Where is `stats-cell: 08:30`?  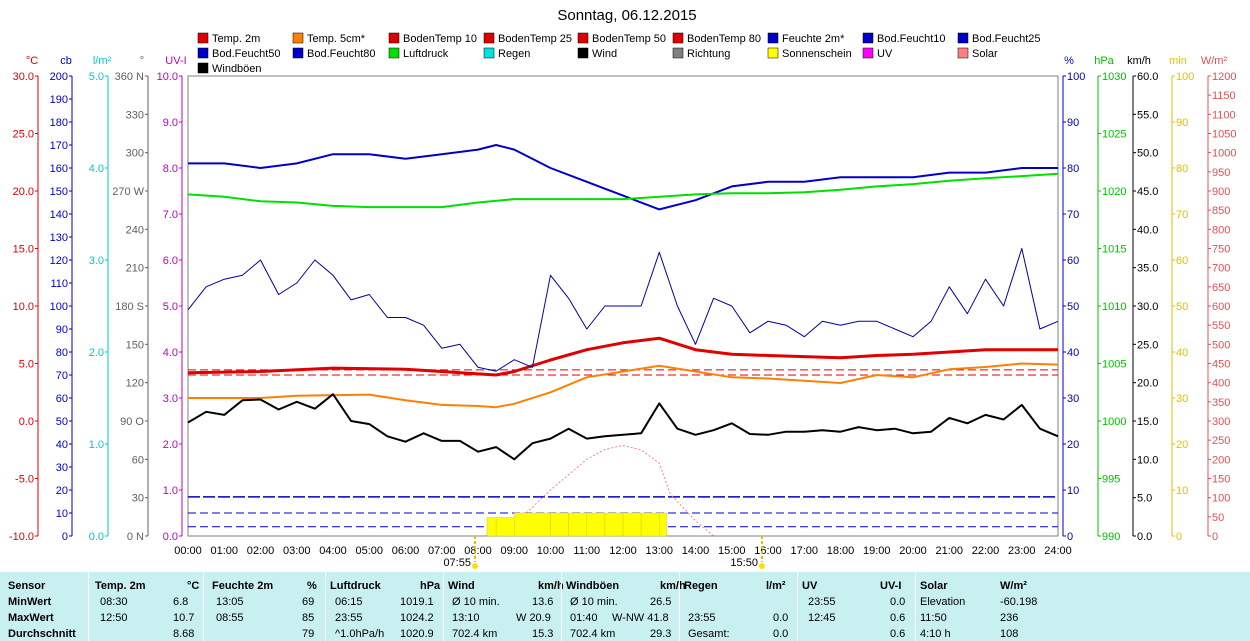
stats-cell: 08:30 is located at coordinates (114, 602).